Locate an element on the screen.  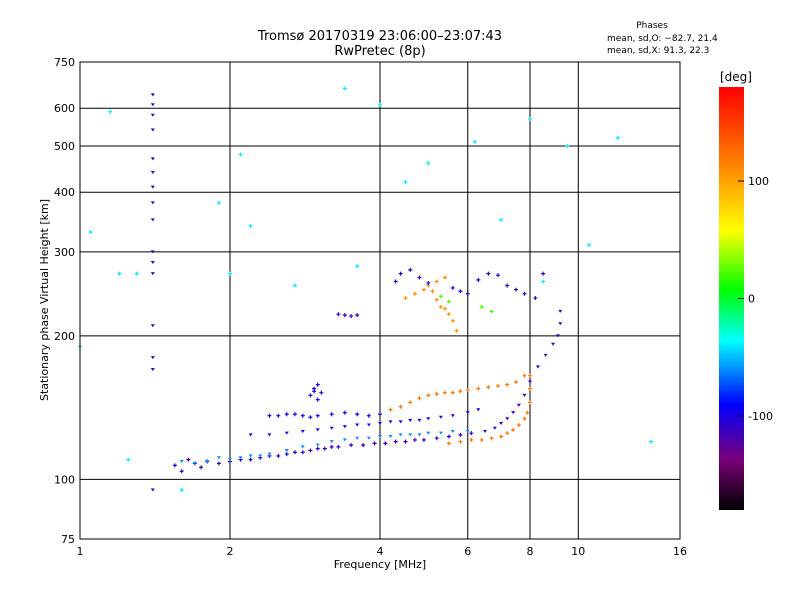
y-tick-label: 750 is located at coordinates (64, 62).